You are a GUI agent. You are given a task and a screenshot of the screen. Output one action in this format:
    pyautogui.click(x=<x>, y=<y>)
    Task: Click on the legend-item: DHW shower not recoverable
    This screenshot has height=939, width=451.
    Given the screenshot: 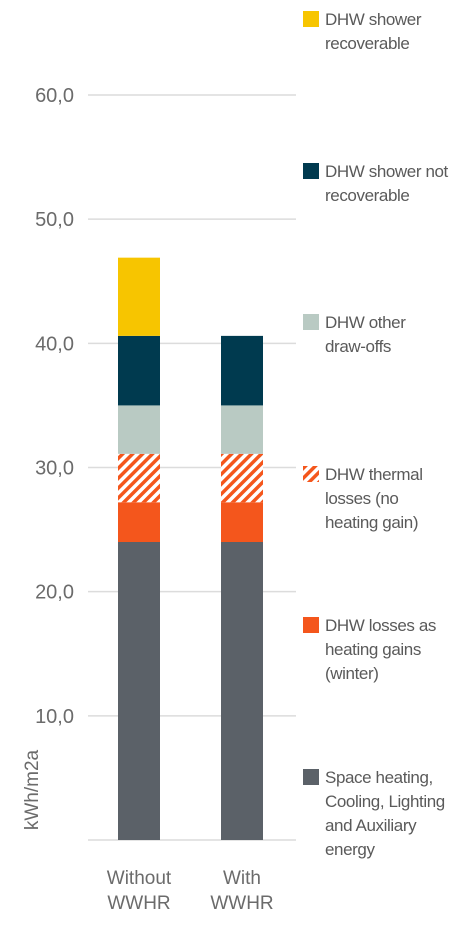 What is the action you would take?
    pyautogui.click(x=376, y=184)
    